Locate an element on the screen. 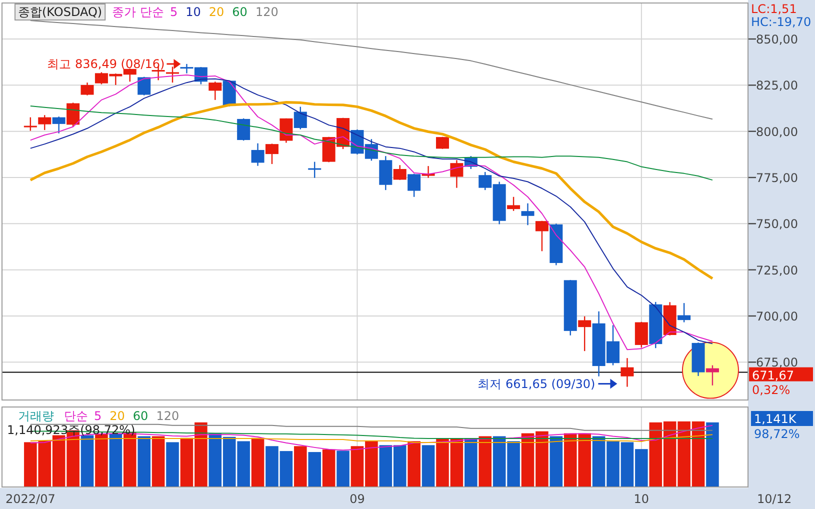 This screenshot has width=815, height=509. y-tick-label: 750,00 is located at coordinates (777, 224).